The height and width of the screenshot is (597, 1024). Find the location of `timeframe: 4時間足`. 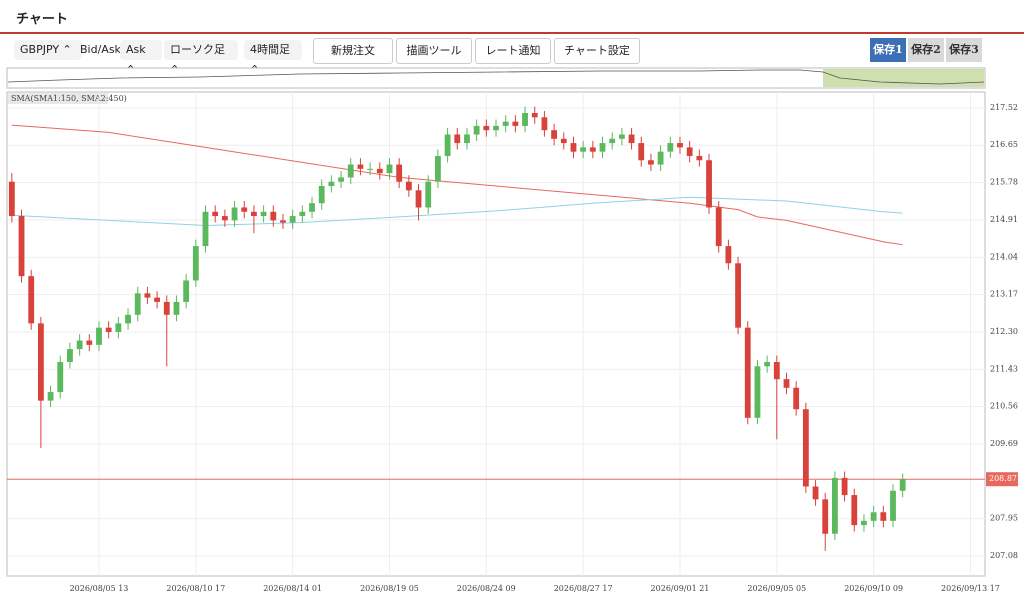

timeframe: 4時間足 is located at coordinates (270, 49).